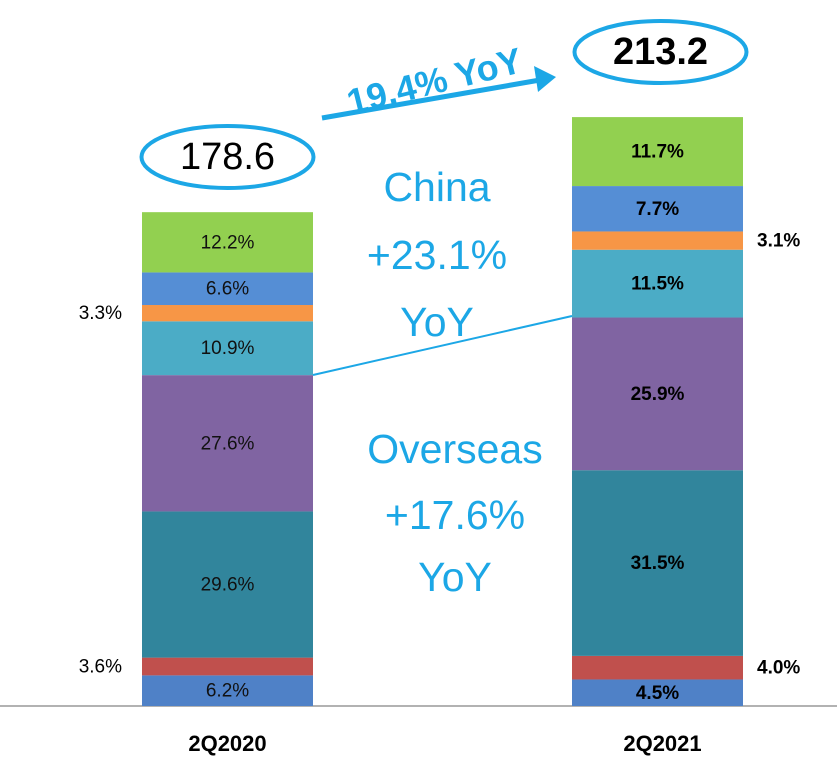  What do you see at coordinates (778, 241) in the screenshot?
I see `segment-label: 3.1%` at bounding box center [778, 241].